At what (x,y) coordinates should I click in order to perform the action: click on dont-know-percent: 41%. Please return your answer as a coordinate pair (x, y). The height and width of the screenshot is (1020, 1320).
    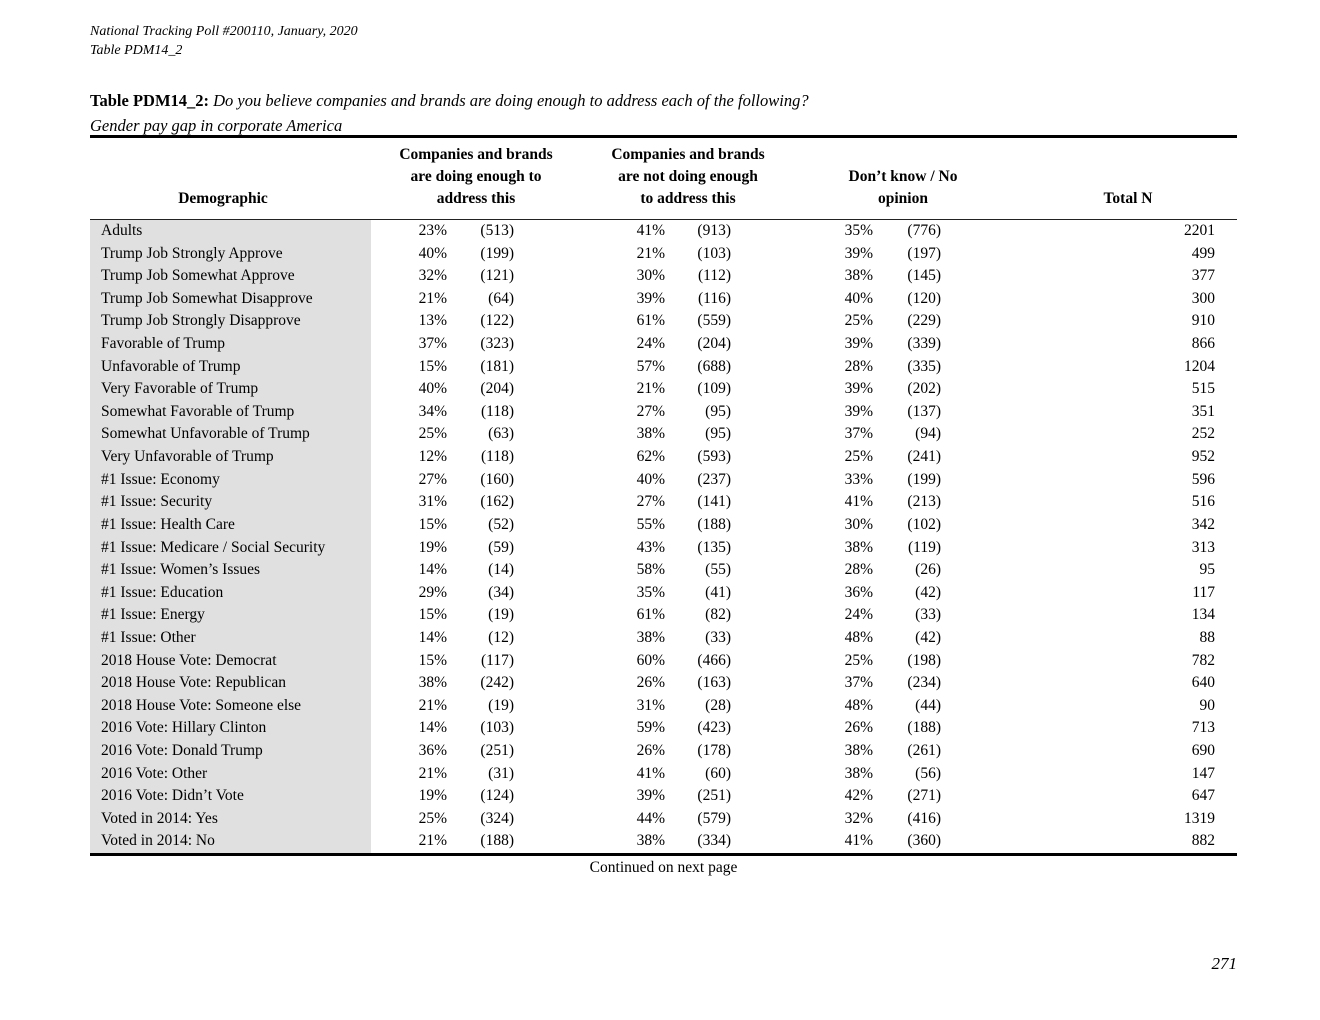
    Looking at the image, I should click on (858, 841).